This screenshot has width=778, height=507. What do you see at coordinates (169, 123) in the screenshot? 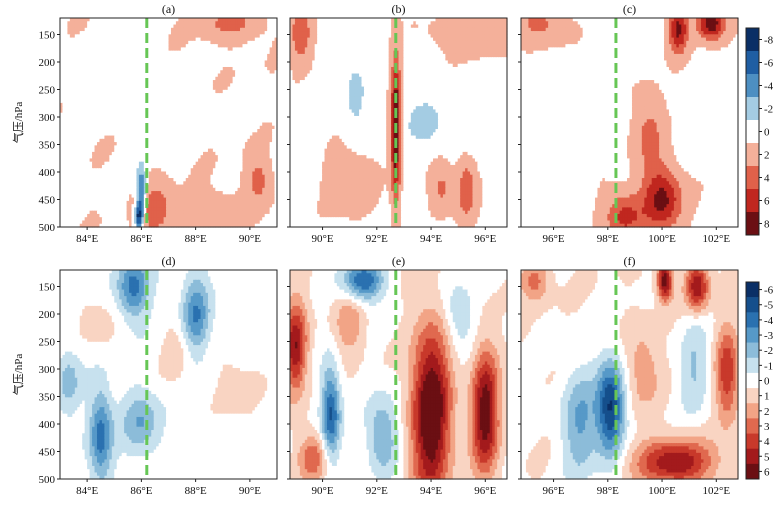
I see `field-grid` at bounding box center [169, 123].